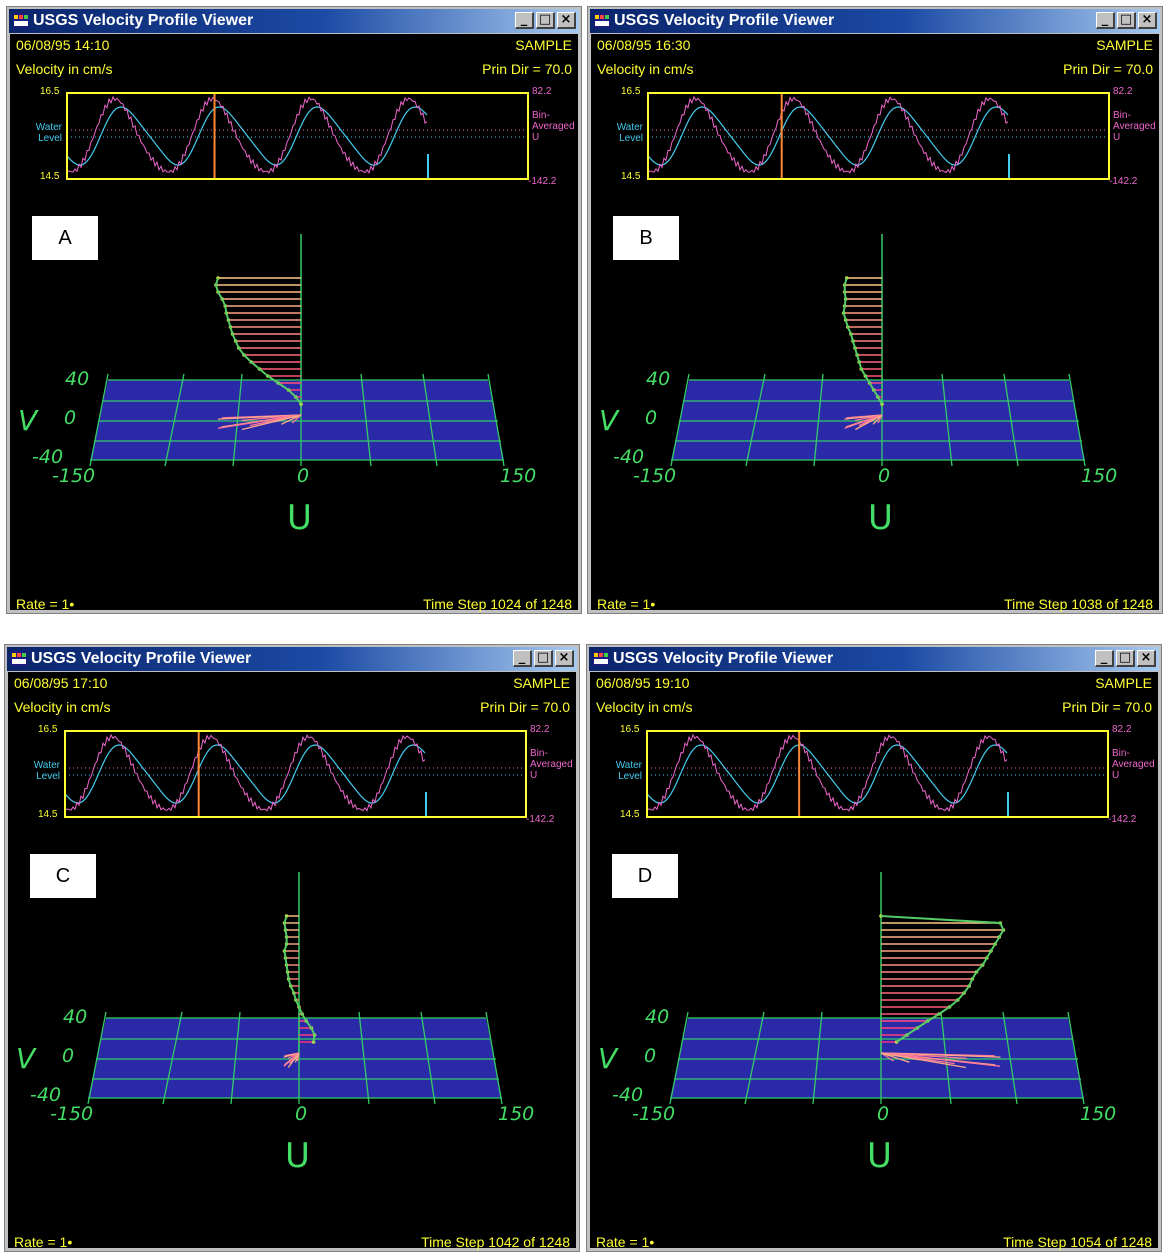  Describe the element at coordinates (644, 45) in the screenshot. I see `datetime-label: 06/08/95 16:30` at that location.